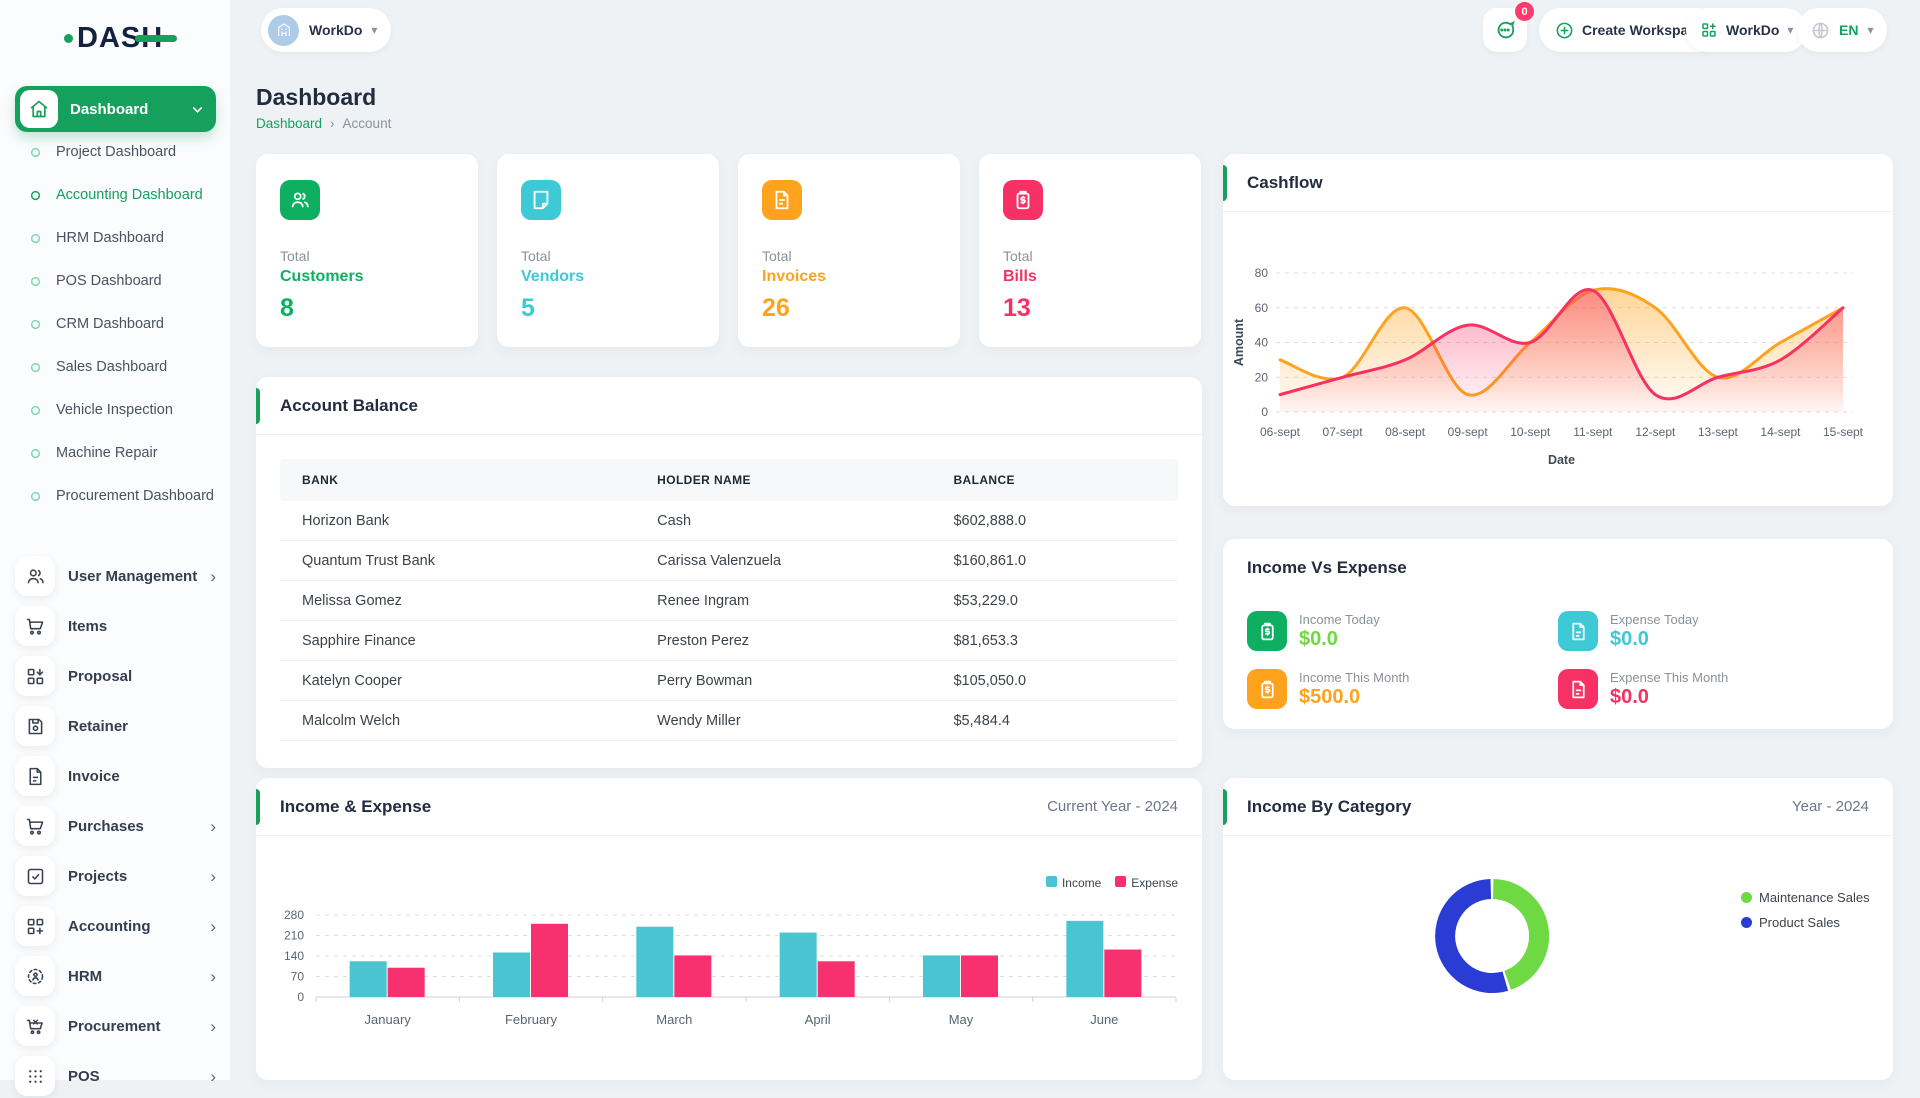  I want to click on sidebar-item-procurement-dashboard: Procurement Dashboard, so click(115, 496).